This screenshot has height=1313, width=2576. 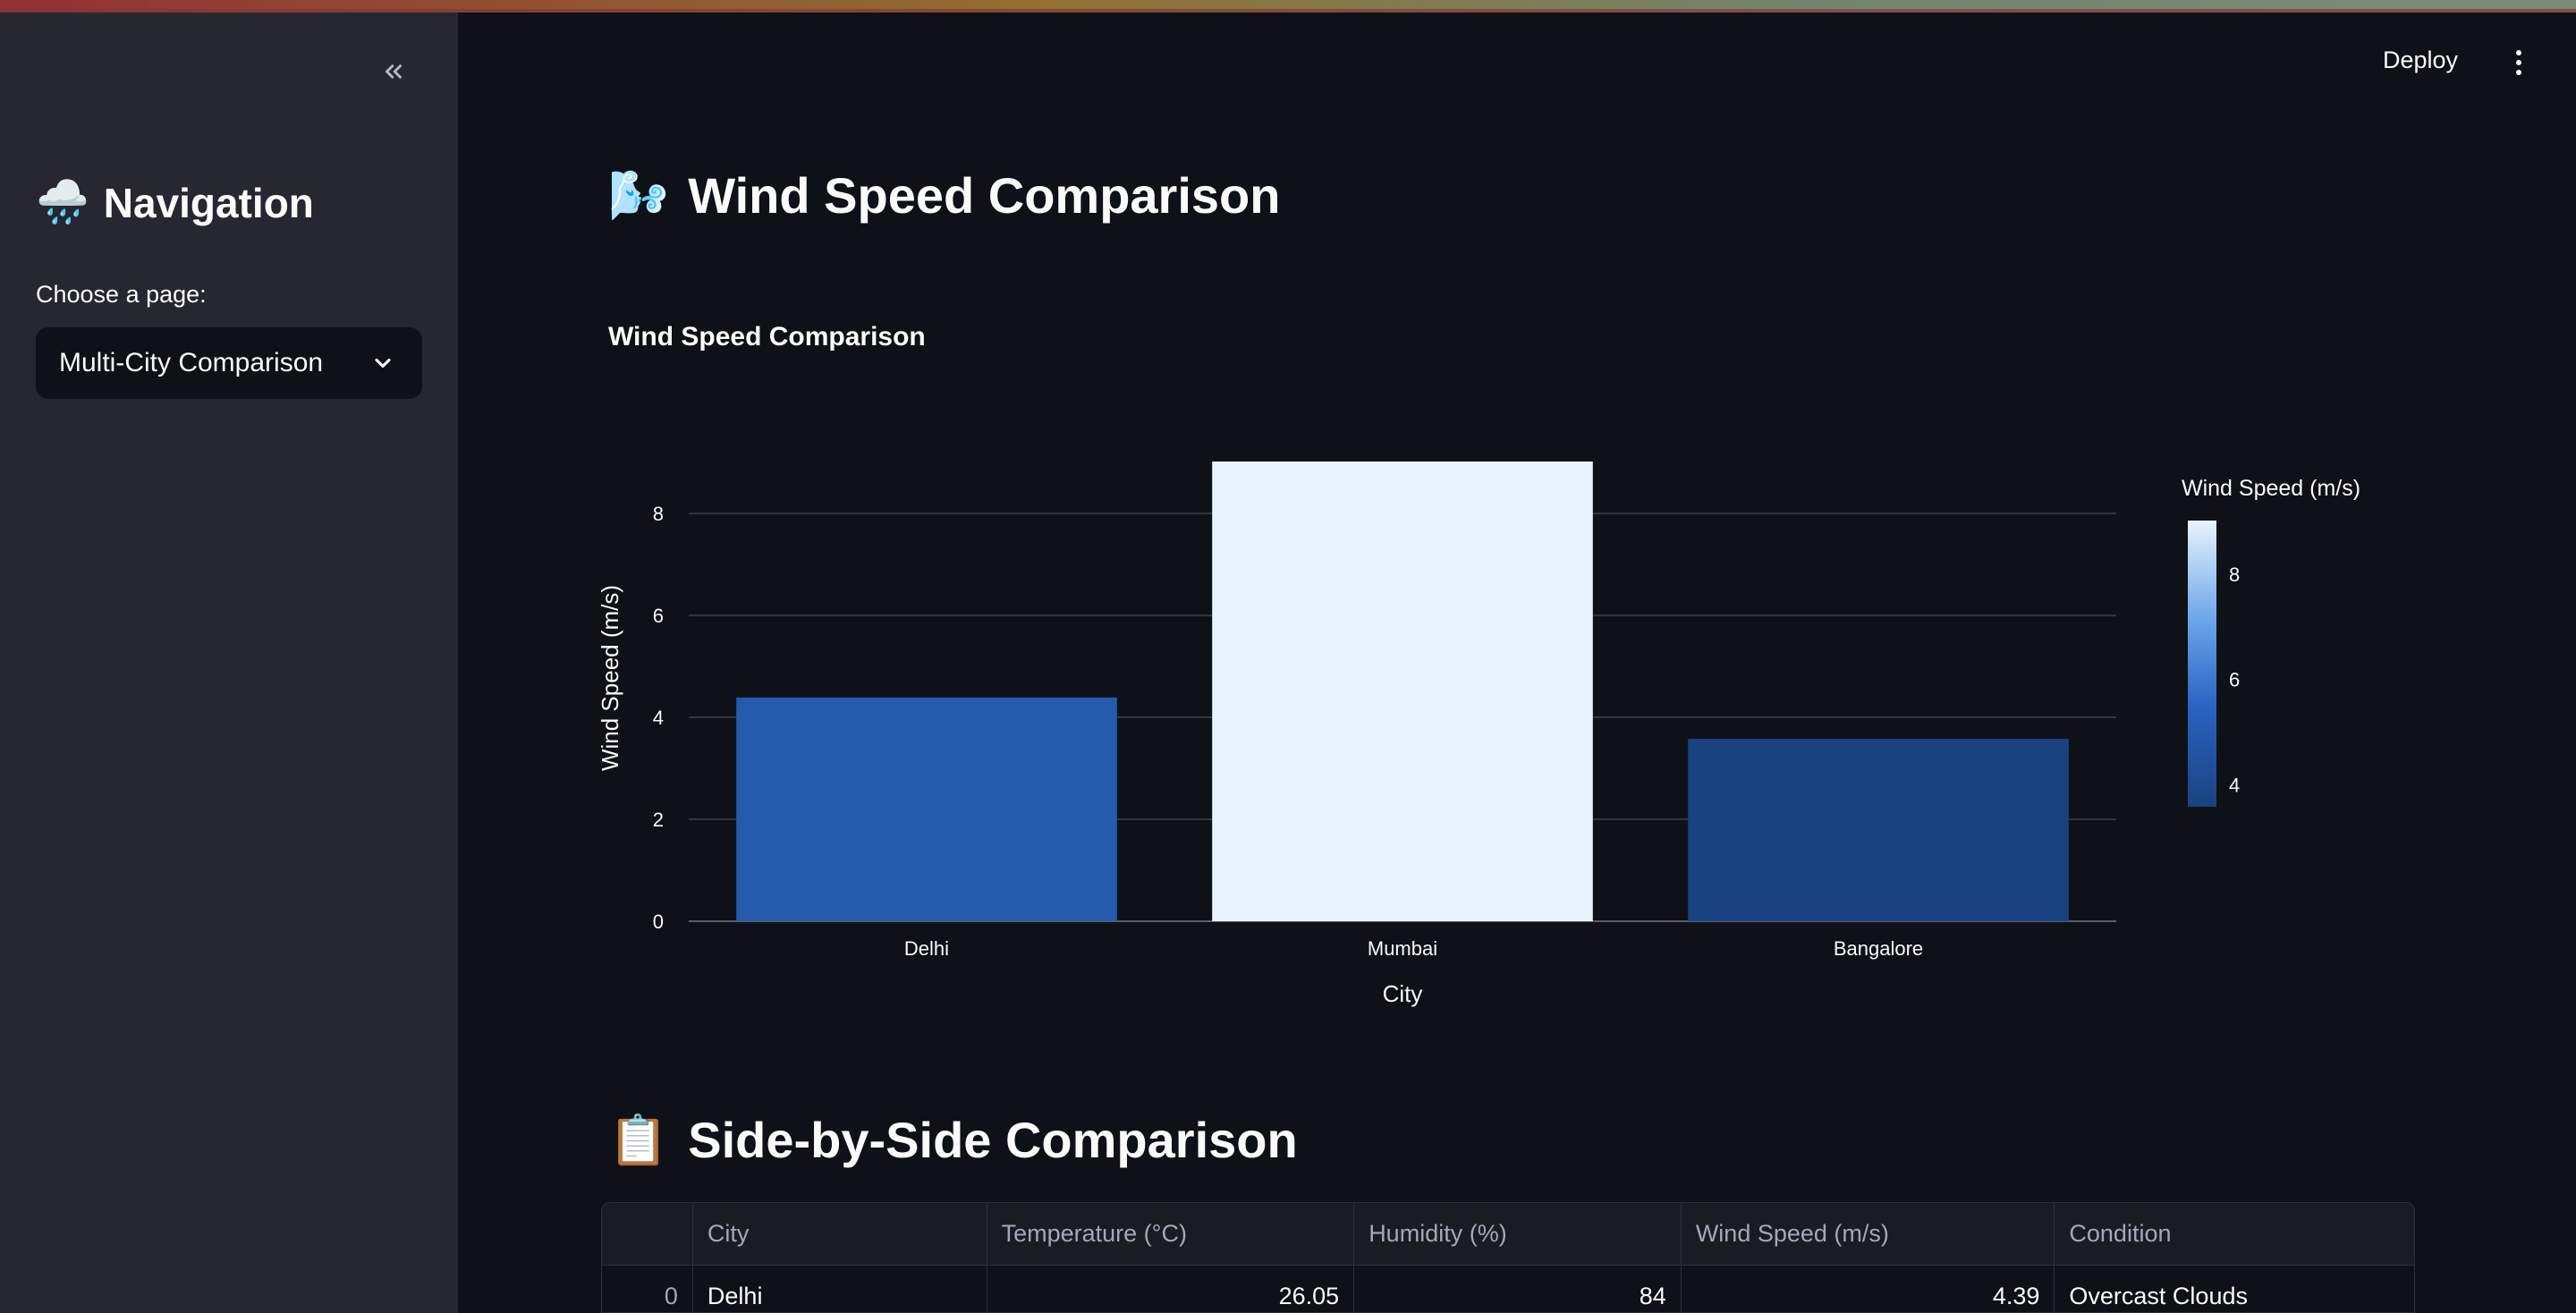 What do you see at coordinates (1518, 1289) in the screenshot?
I see `table-cell-humidity: 84` at bounding box center [1518, 1289].